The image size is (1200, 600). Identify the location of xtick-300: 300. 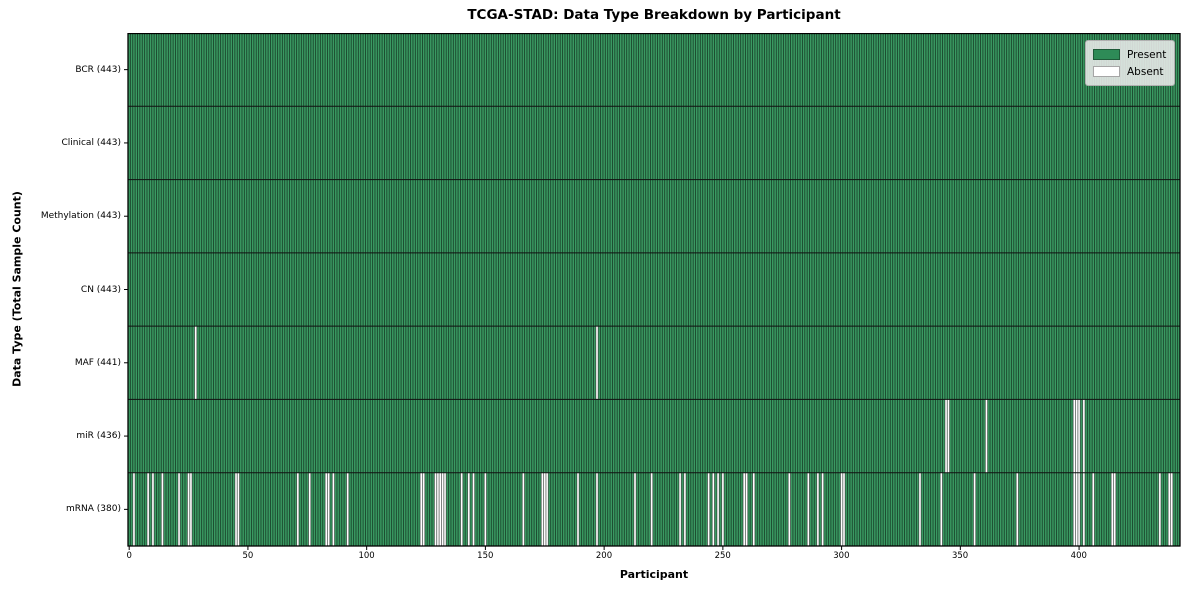
(841, 556).